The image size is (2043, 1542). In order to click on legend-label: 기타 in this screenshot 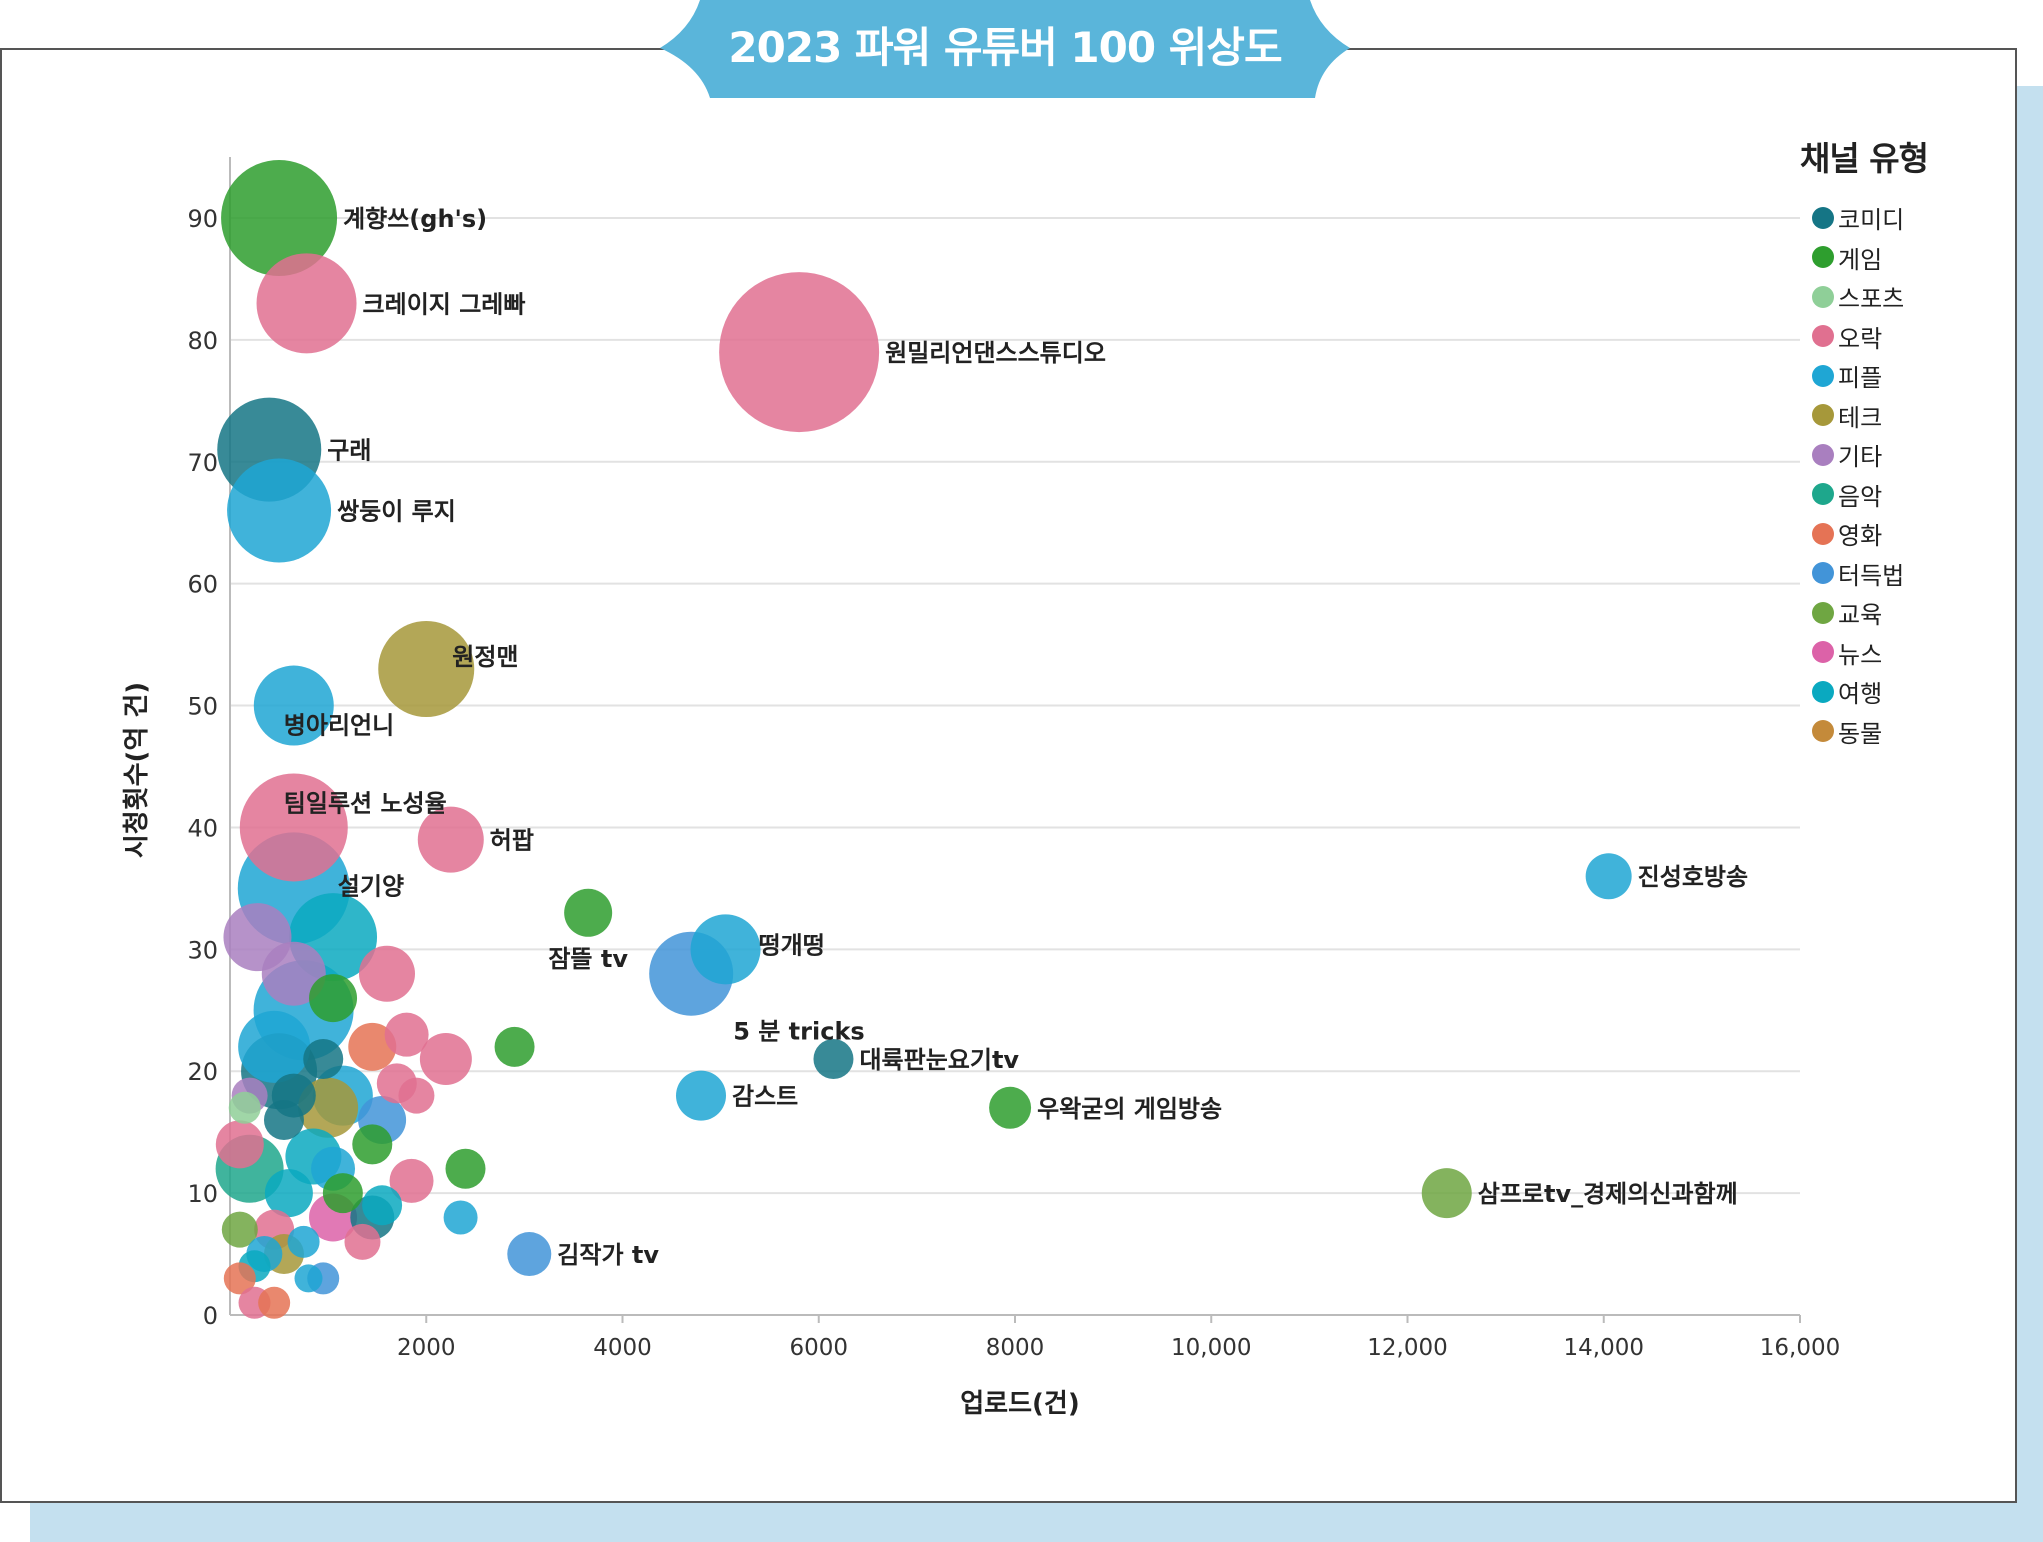, I will do `click(1860, 457)`.